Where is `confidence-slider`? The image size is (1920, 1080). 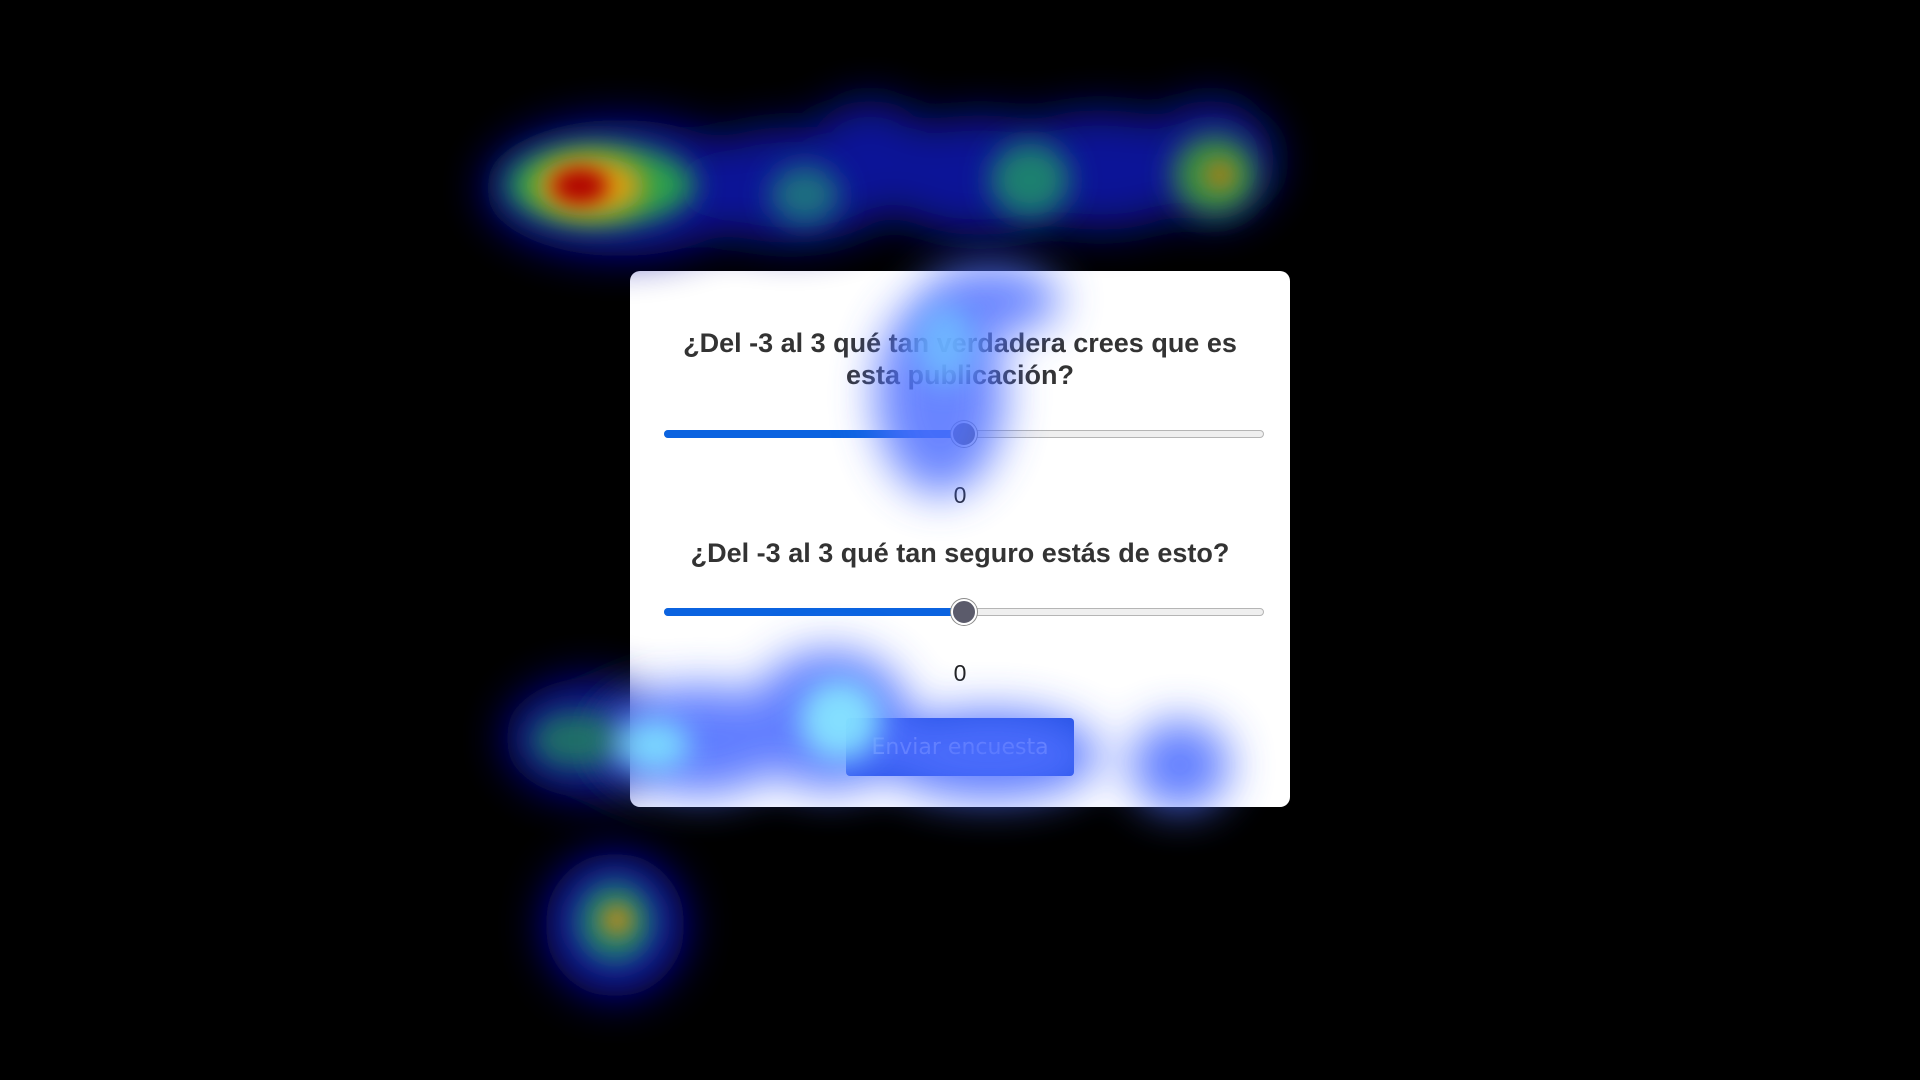 confidence-slider is located at coordinates (964, 612).